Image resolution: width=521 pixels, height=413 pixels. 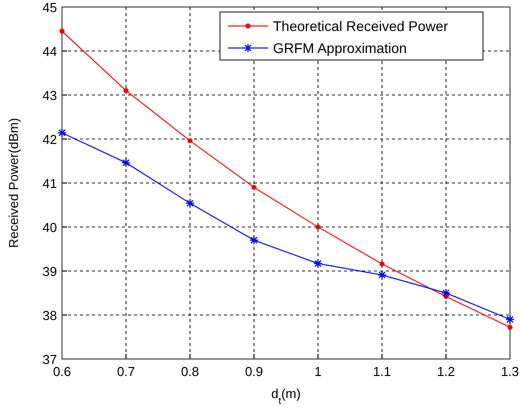 What do you see at coordinates (340, 48) in the screenshot?
I see `legend-label: GRFM Approximation` at bounding box center [340, 48].